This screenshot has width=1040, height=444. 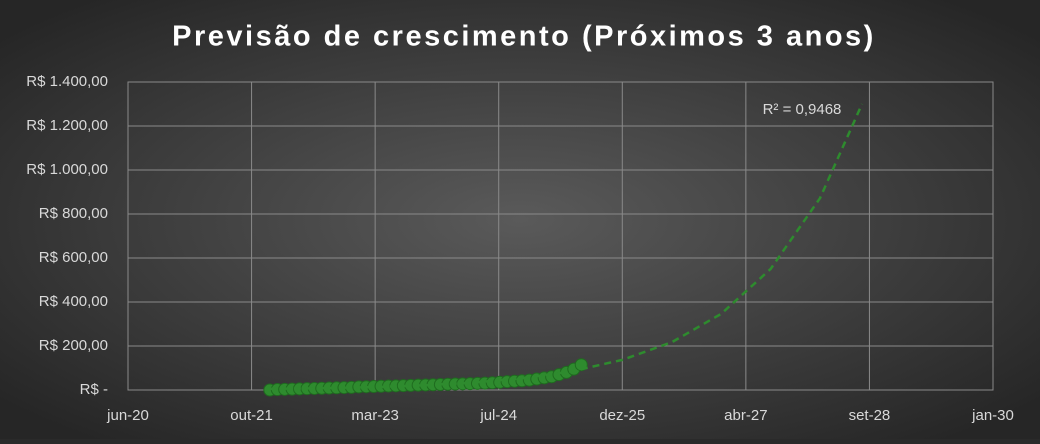 What do you see at coordinates (73, 301) in the screenshot?
I see `y-tick-label: R$ 400,00` at bounding box center [73, 301].